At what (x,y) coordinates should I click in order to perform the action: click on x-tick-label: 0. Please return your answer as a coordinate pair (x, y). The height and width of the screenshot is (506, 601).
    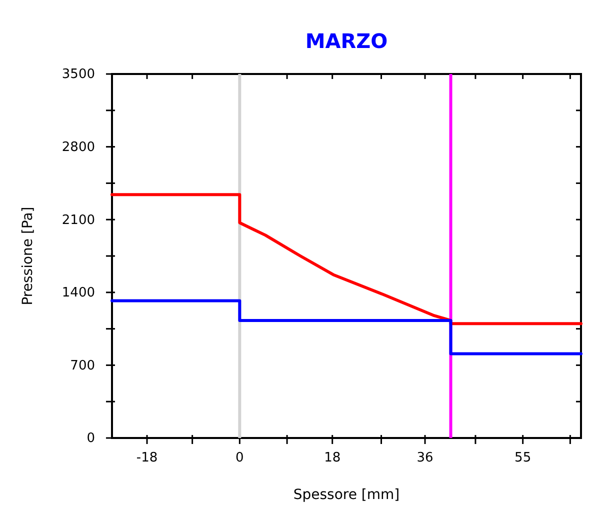
    Looking at the image, I should click on (240, 458).